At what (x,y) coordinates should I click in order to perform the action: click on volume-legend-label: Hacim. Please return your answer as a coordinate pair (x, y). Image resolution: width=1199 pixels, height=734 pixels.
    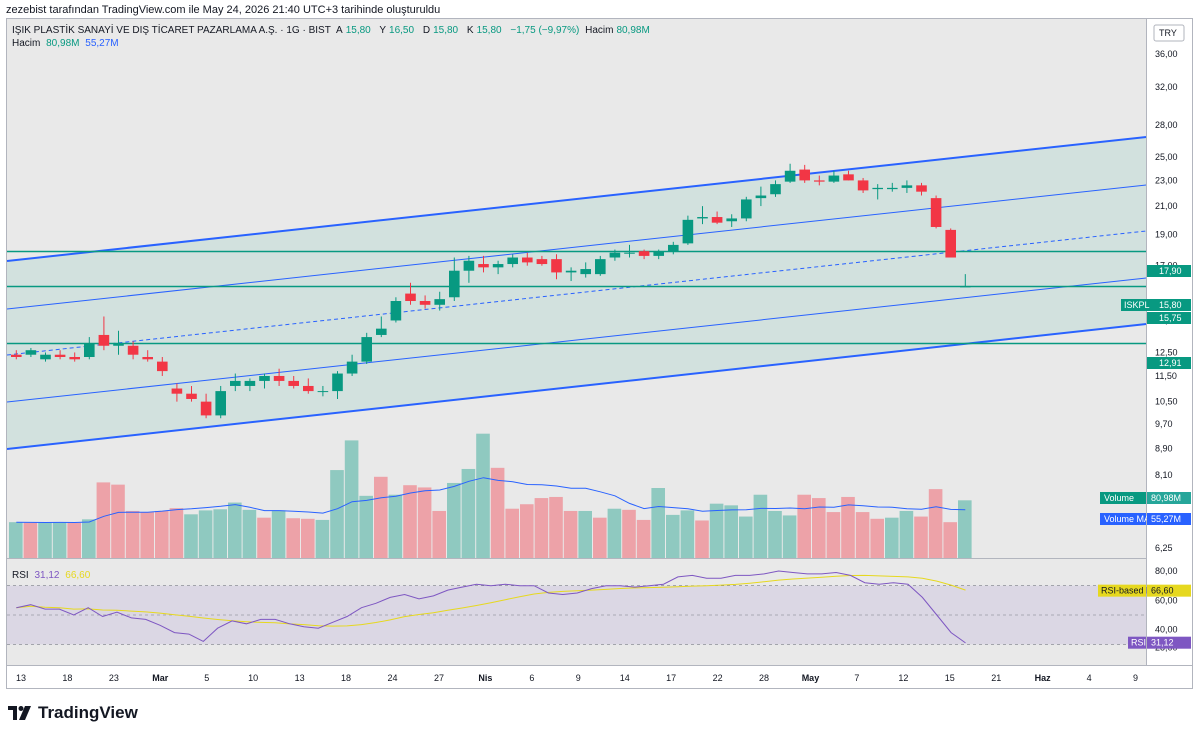
    Looking at the image, I should click on (26, 43).